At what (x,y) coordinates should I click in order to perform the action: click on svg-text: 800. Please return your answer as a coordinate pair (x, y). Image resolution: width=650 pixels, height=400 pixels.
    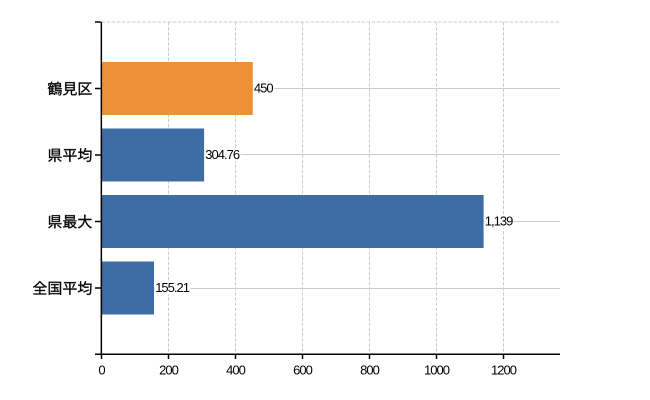
    Looking at the image, I should click on (369, 370).